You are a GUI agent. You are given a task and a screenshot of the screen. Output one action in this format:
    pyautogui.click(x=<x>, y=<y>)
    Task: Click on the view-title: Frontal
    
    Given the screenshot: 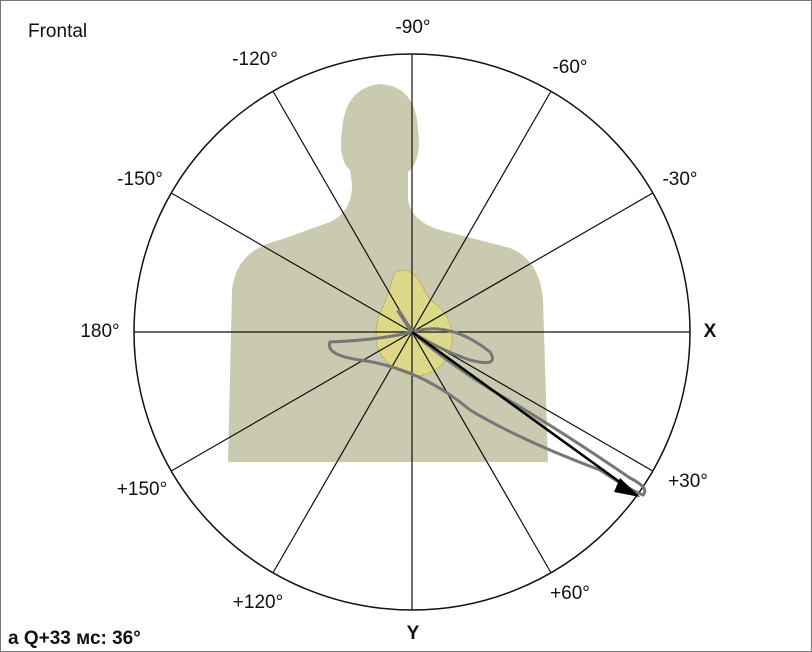 What is the action you would take?
    pyautogui.click(x=57, y=31)
    